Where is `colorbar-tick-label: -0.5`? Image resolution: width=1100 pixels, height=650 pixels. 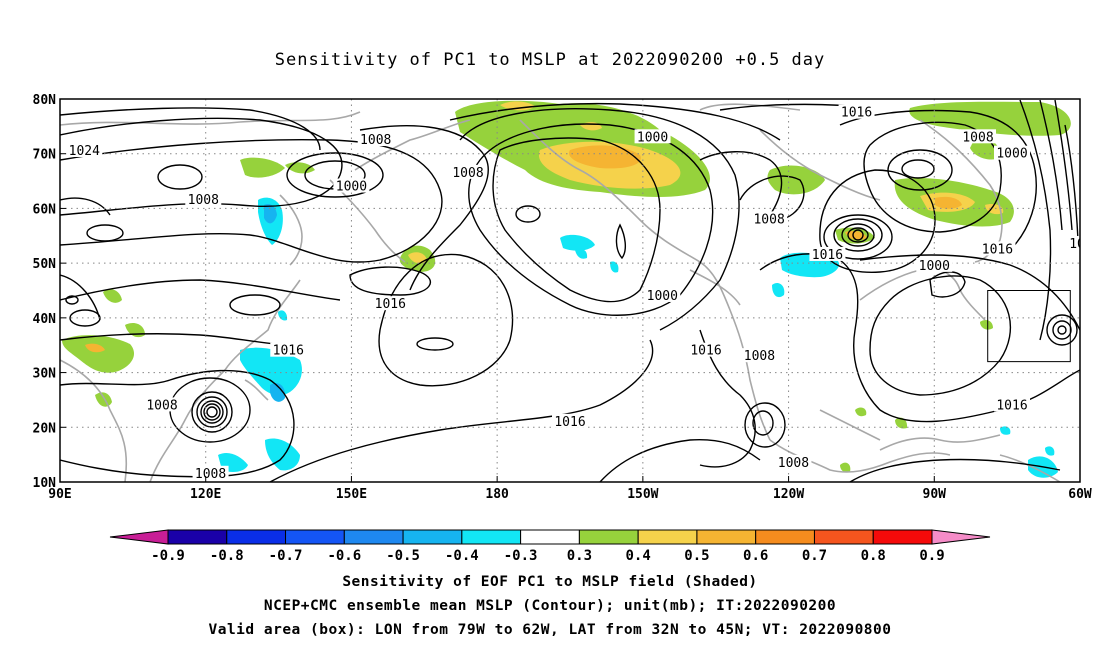
colorbar-tick-label: -0.5 is located at coordinates (403, 556).